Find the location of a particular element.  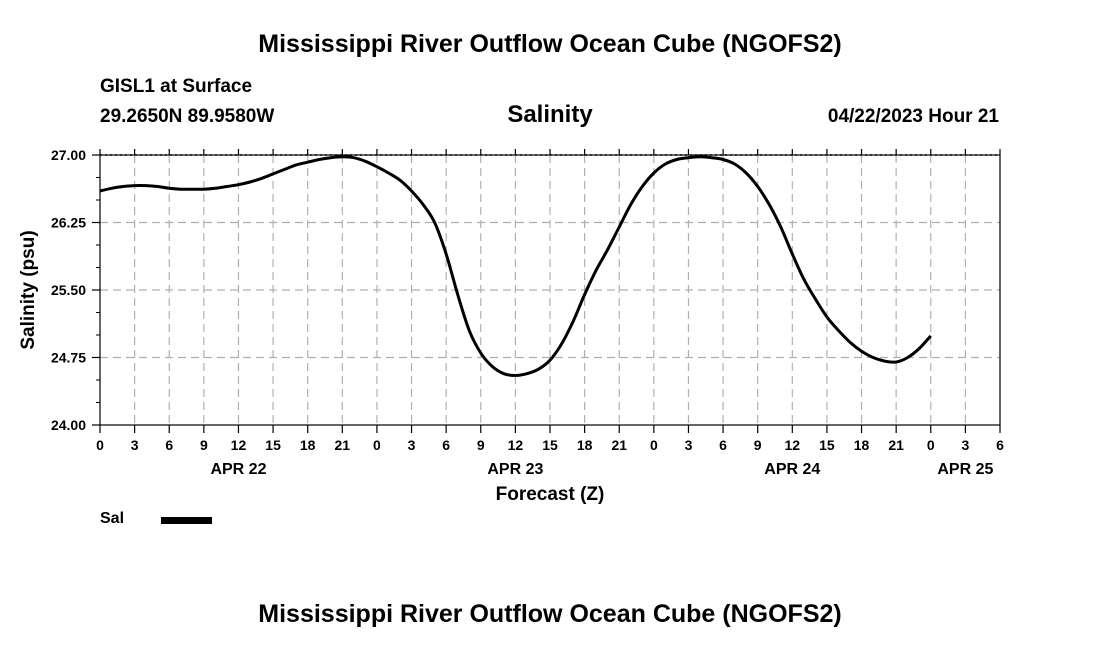

y-tick-label: 24.75 is located at coordinates (68, 358).